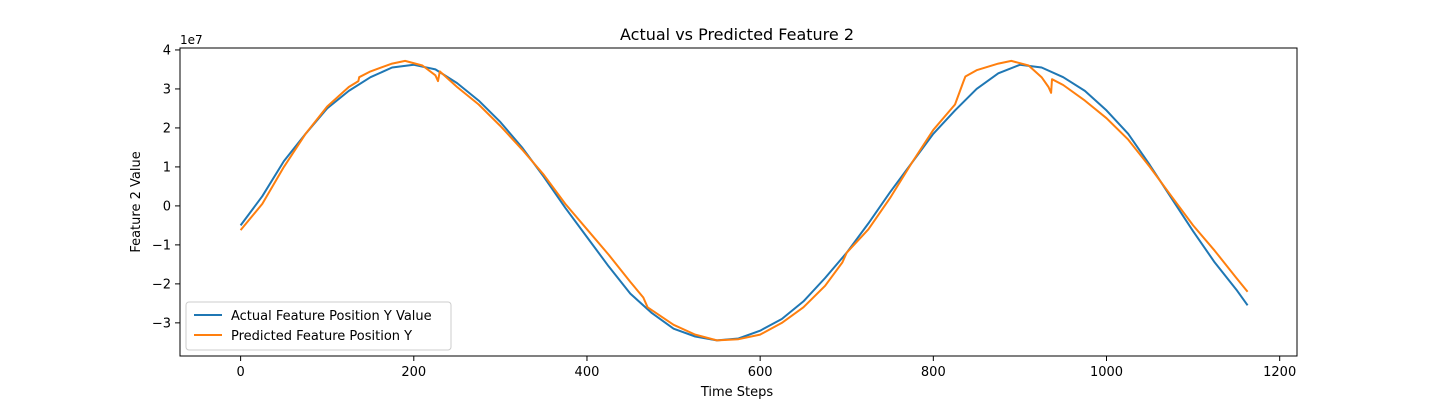 This screenshot has height=400, width=1440. I want to click on x-tick-label: 1200, so click(1279, 372).